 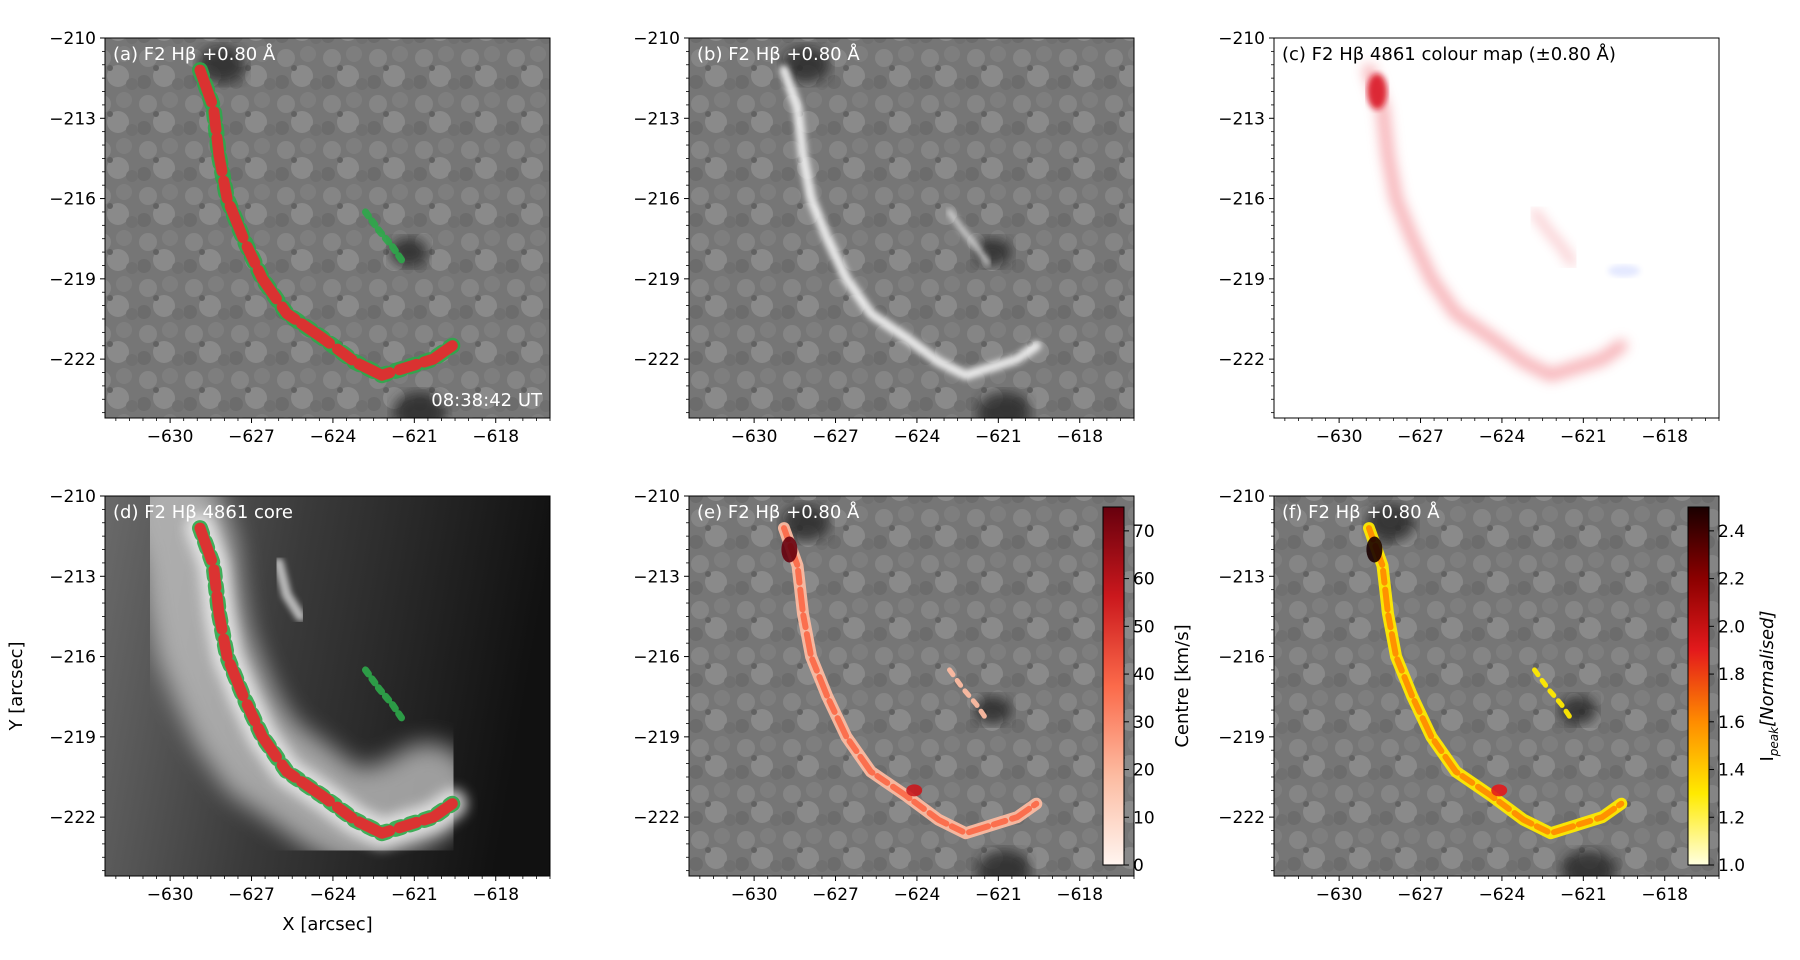 What do you see at coordinates (326, 680) in the screenshot?
I see `panel-d-mask-red` at bounding box center [326, 680].